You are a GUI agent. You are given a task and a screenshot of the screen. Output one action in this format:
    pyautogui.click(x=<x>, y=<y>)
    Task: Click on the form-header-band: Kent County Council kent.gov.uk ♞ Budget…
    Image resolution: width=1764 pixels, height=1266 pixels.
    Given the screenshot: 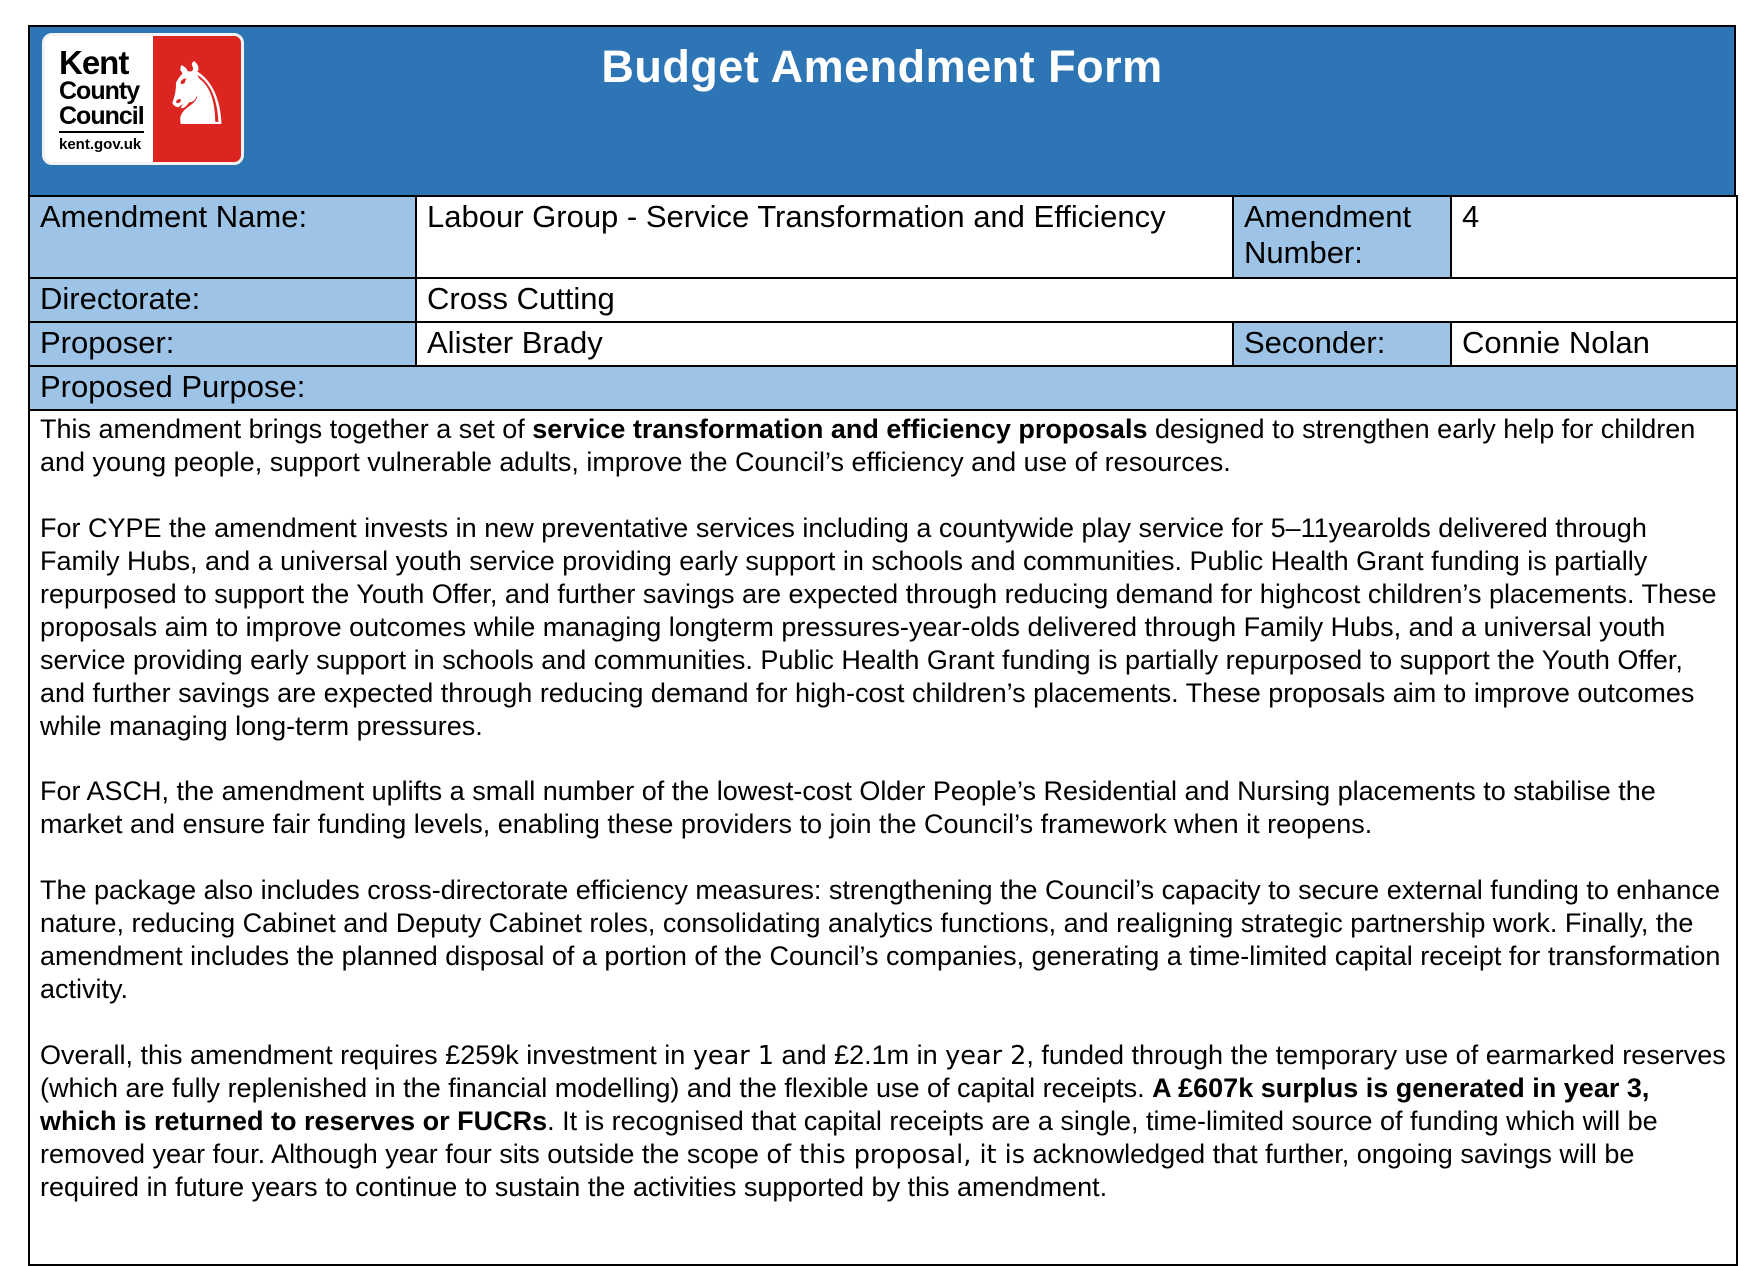 What is the action you would take?
    pyautogui.click(x=882, y=110)
    